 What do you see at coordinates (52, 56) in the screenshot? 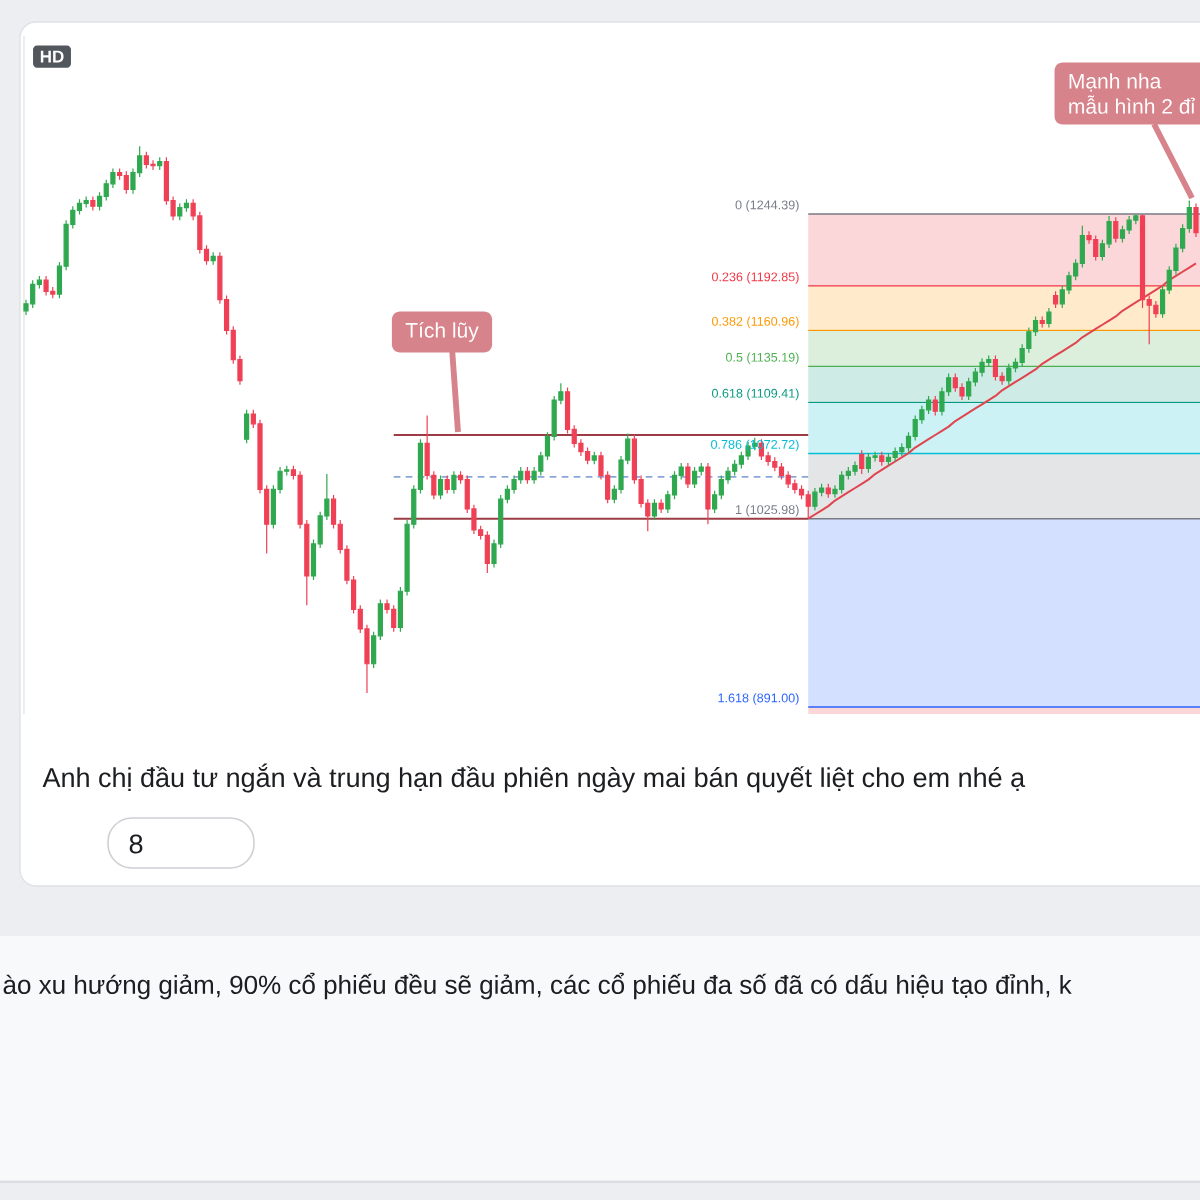
I see `annotation: HD` at bounding box center [52, 56].